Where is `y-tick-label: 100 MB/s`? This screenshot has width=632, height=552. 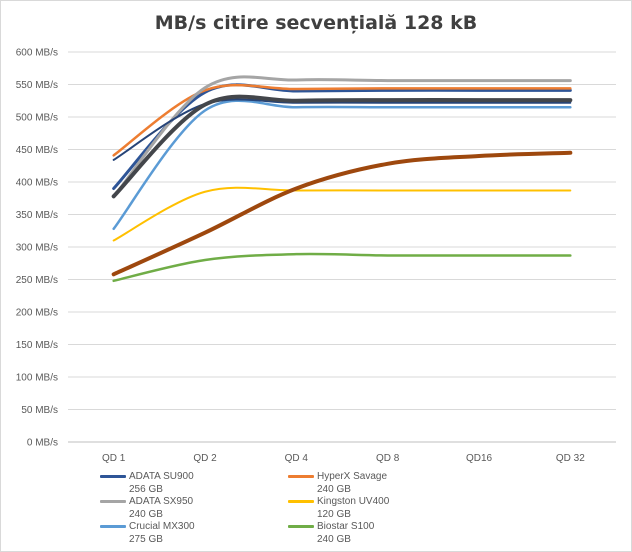 y-tick-label: 100 MB/s is located at coordinates (37, 378).